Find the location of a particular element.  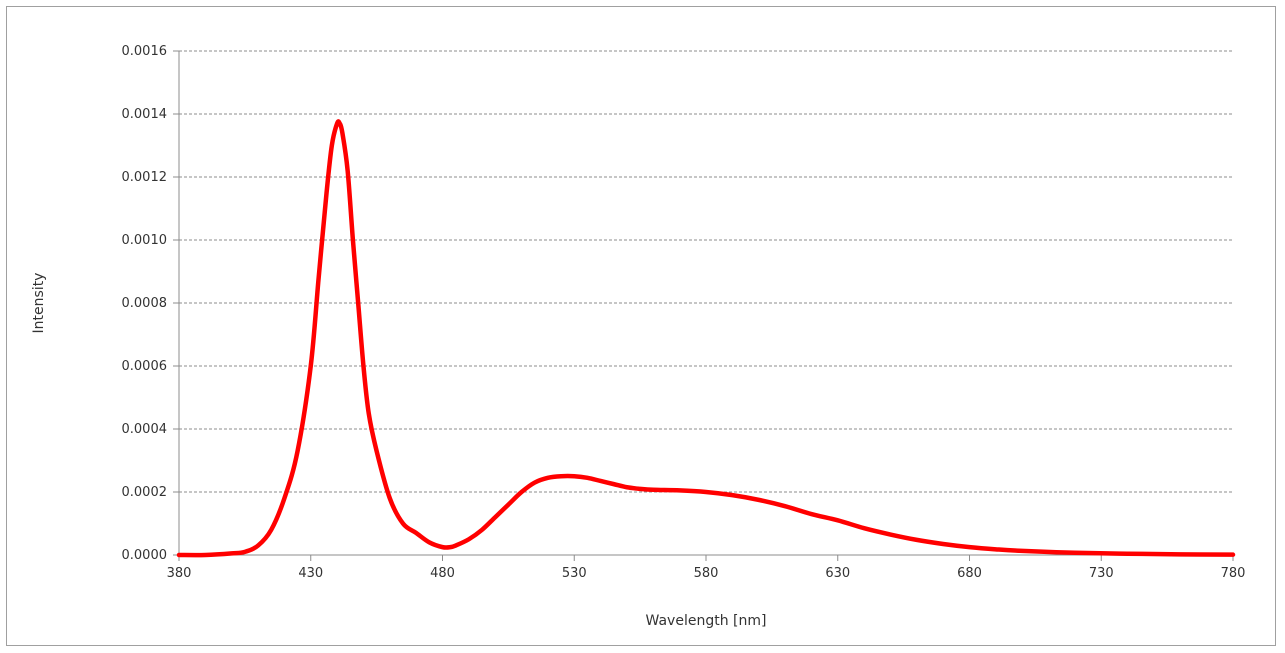

x-tick-label: 530 is located at coordinates (574, 573).